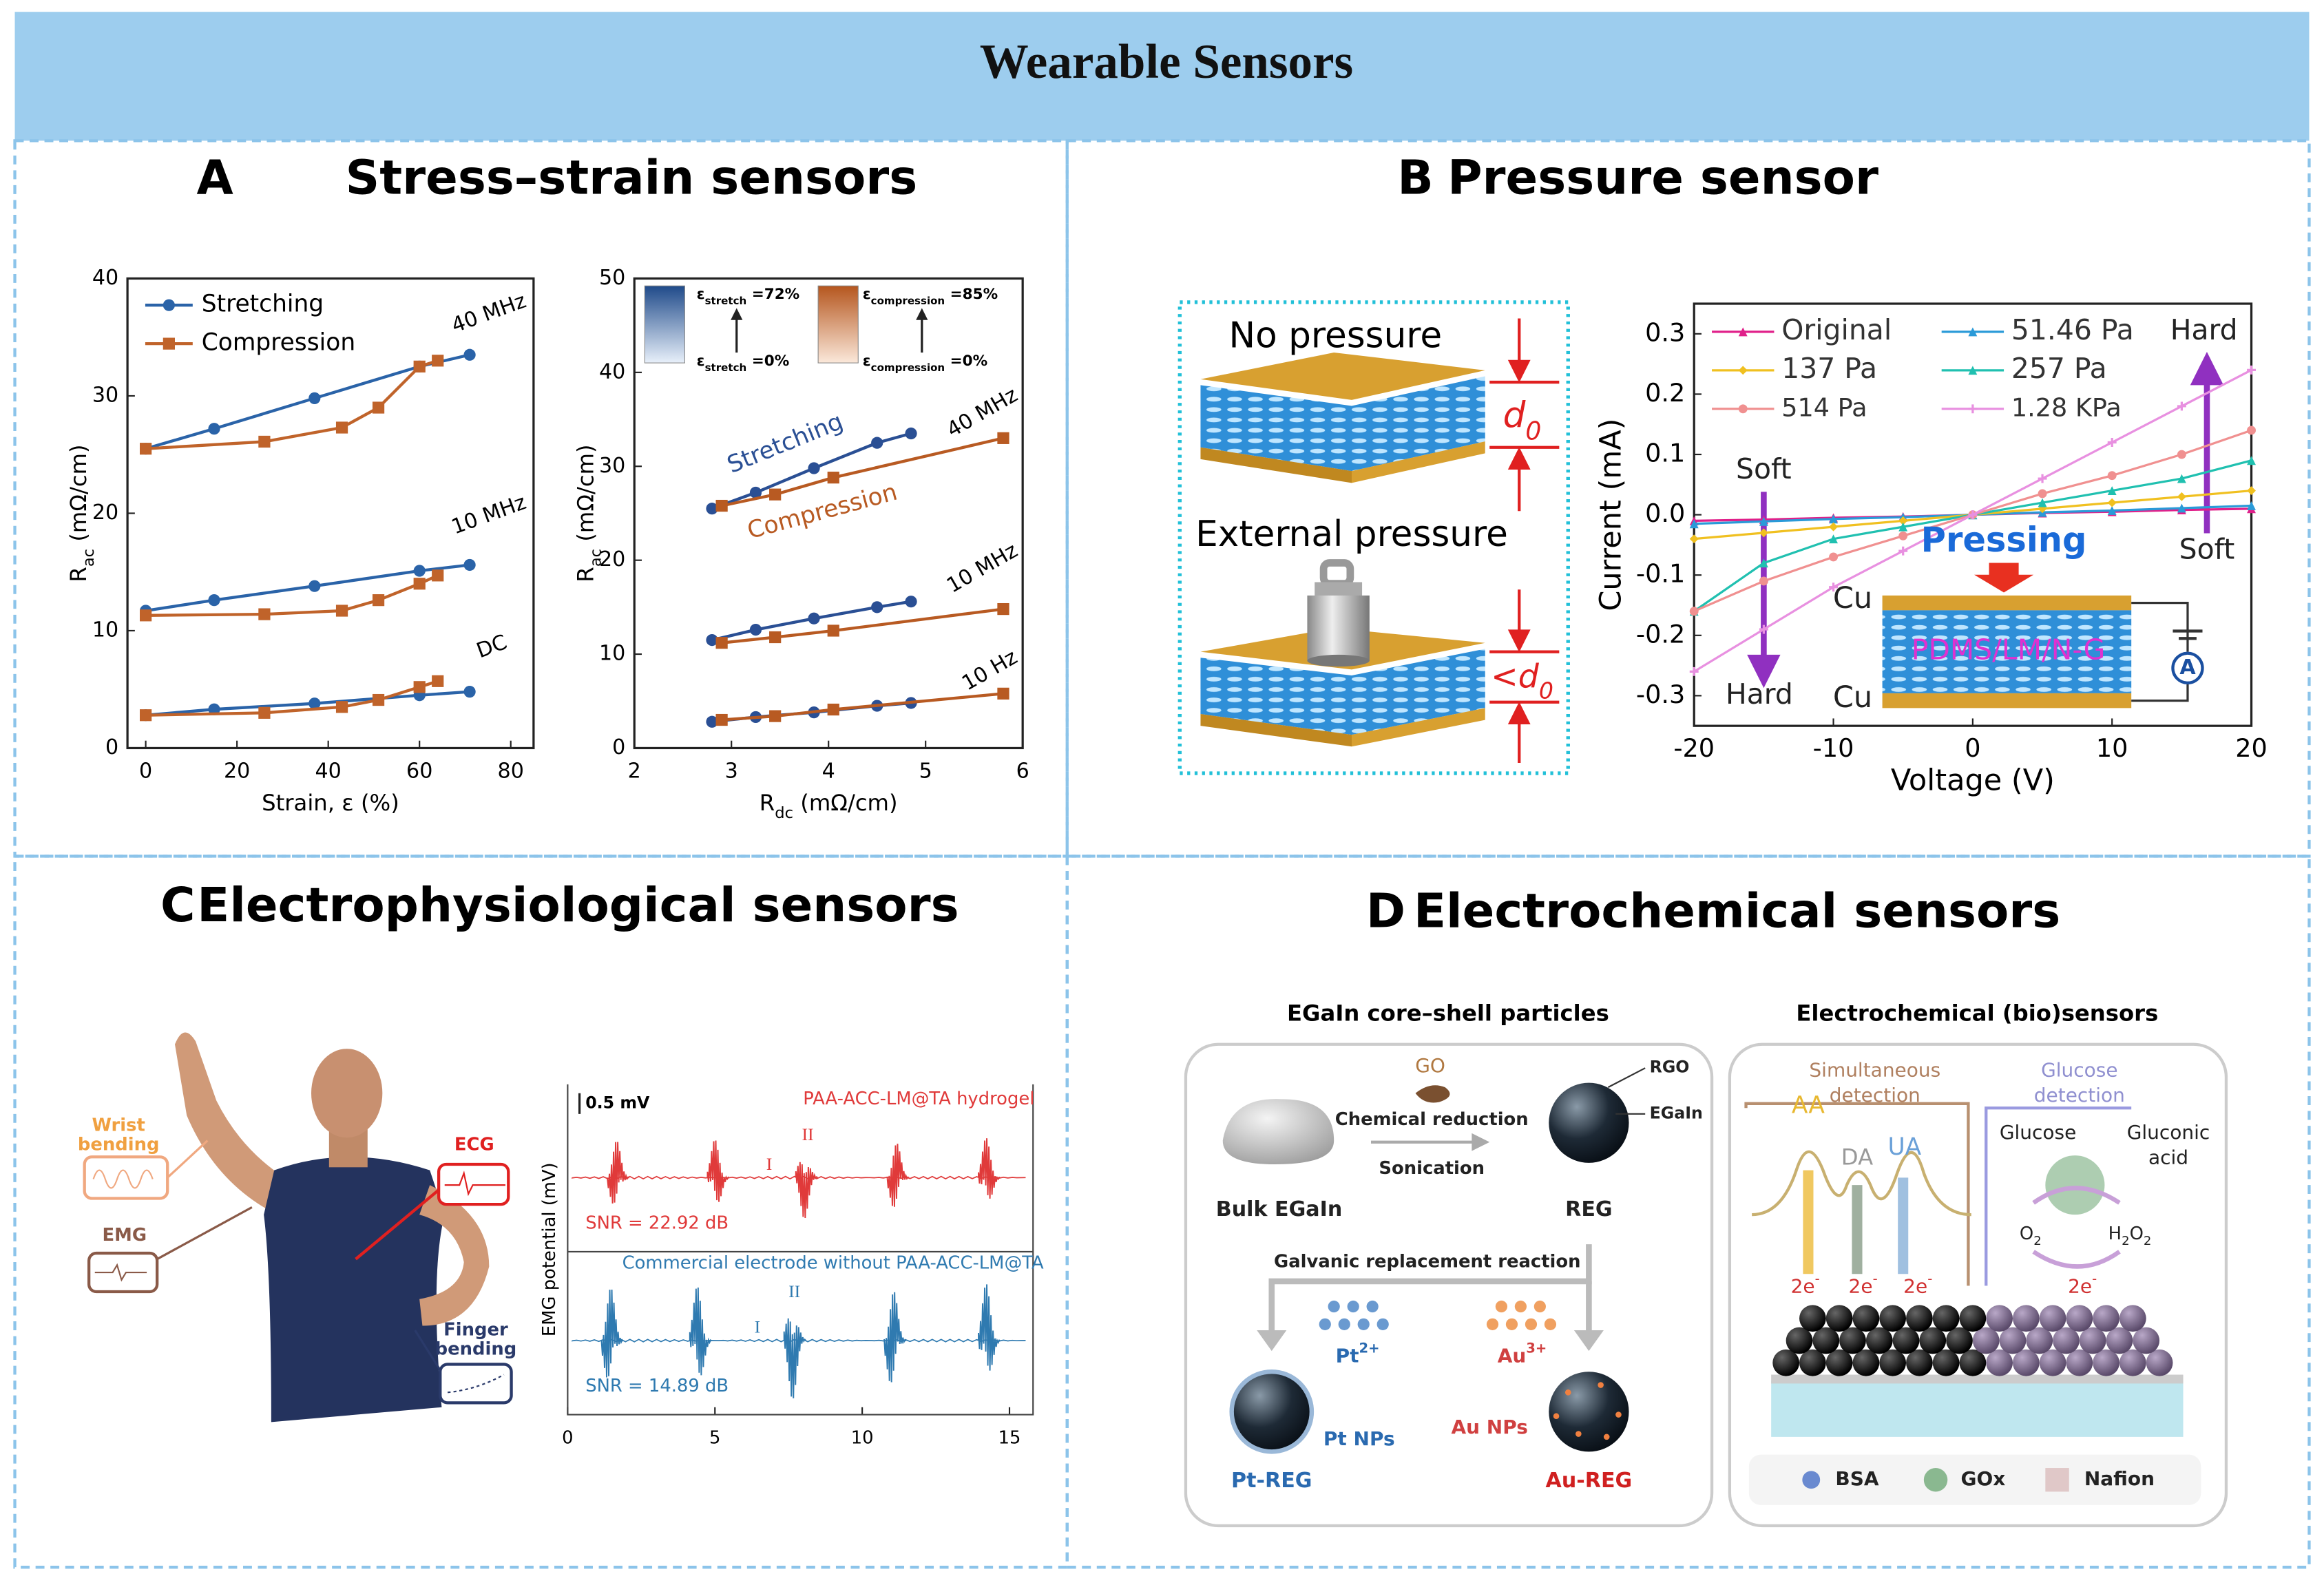 The width and height of the screenshot is (2324, 1585). Describe the element at coordinates (972, 294) in the screenshot. I see `legend-label-part: =85%` at that location.